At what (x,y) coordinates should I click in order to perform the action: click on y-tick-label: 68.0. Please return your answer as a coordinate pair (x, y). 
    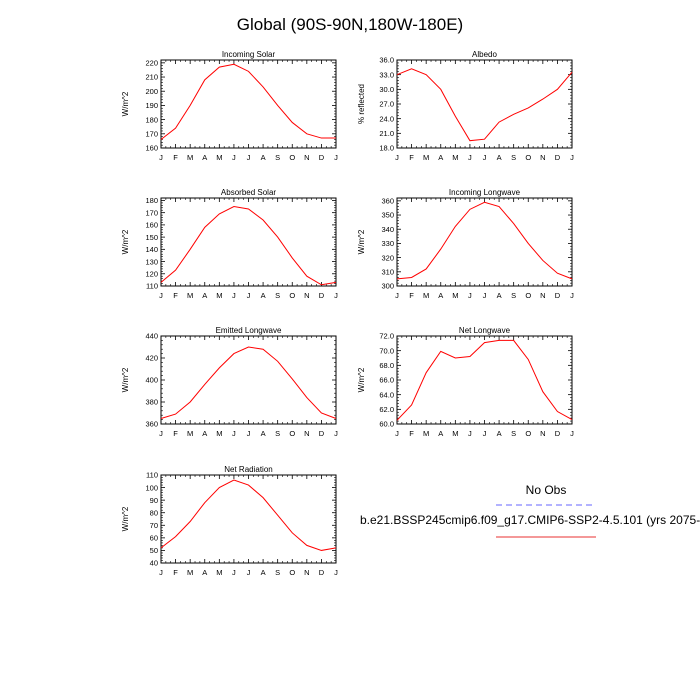
    Looking at the image, I should click on (386, 365).